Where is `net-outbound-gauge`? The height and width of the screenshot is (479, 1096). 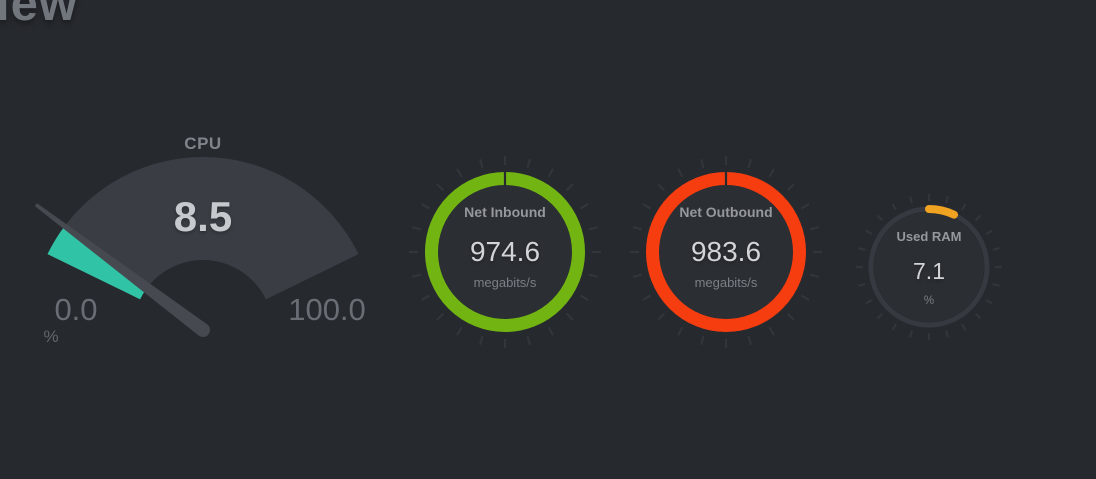
net-outbound-gauge is located at coordinates (726, 252).